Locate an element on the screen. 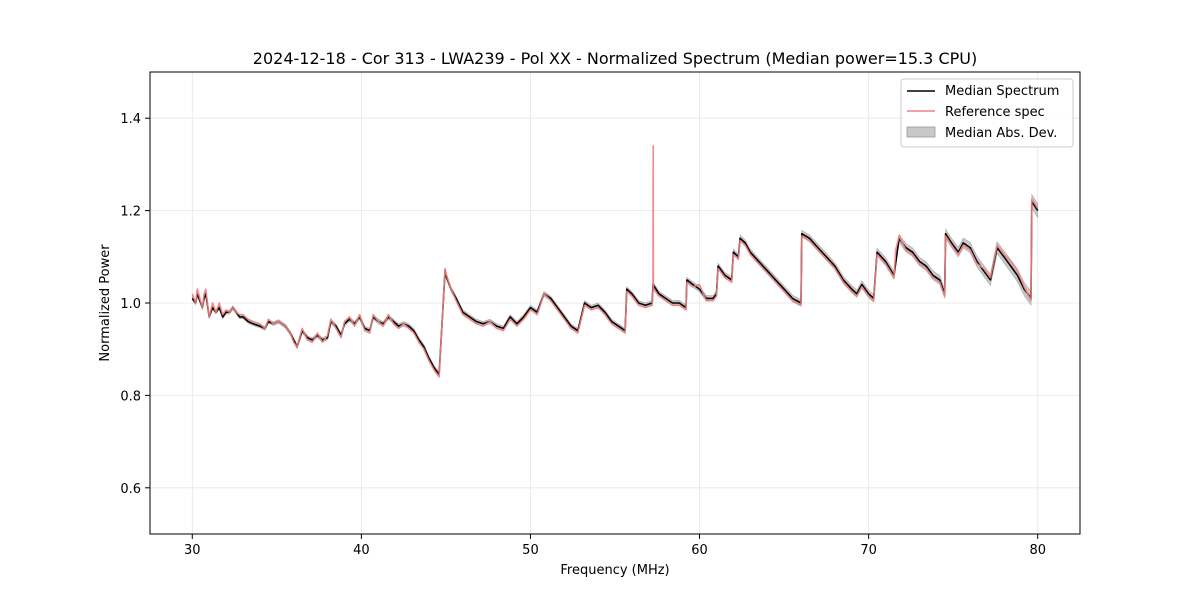 Image resolution: width=1200 pixels, height=600 pixels. legend-box is located at coordinates (987, 113).